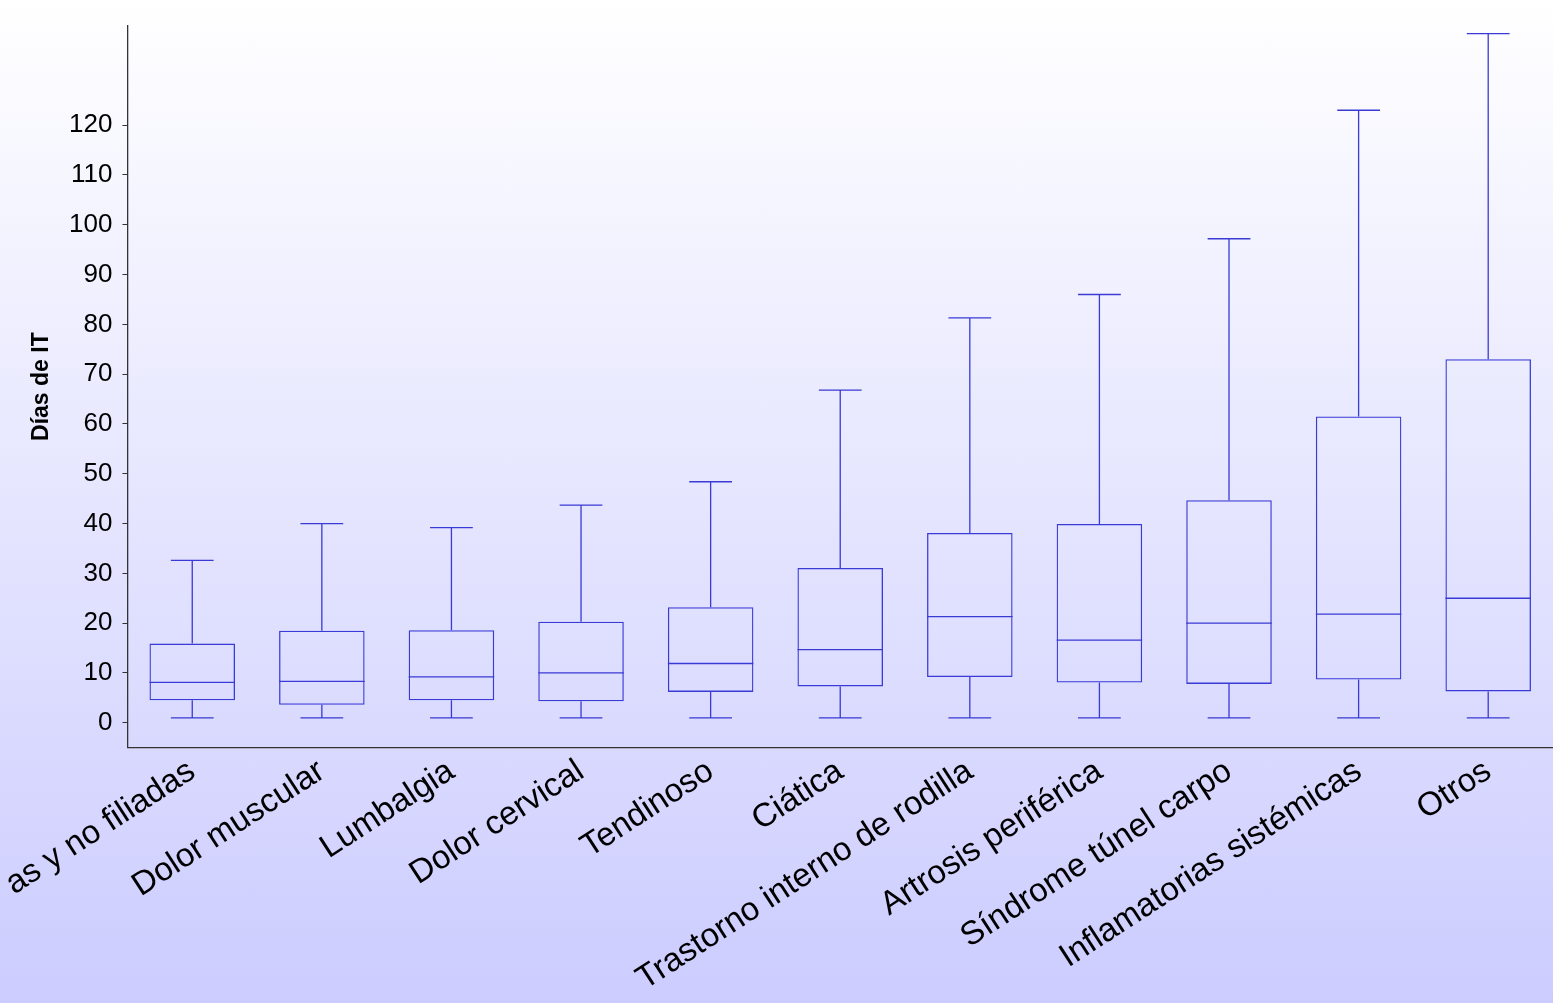 This screenshot has height=1003, width=1553. What do you see at coordinates (98, 272) in the screenshot?
I see `y-tick-label: 90` at bounding box center [98, 272].